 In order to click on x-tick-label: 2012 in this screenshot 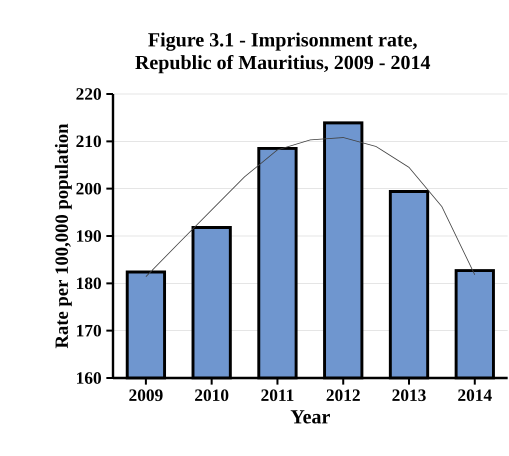, I will do `click(343, 395)`.